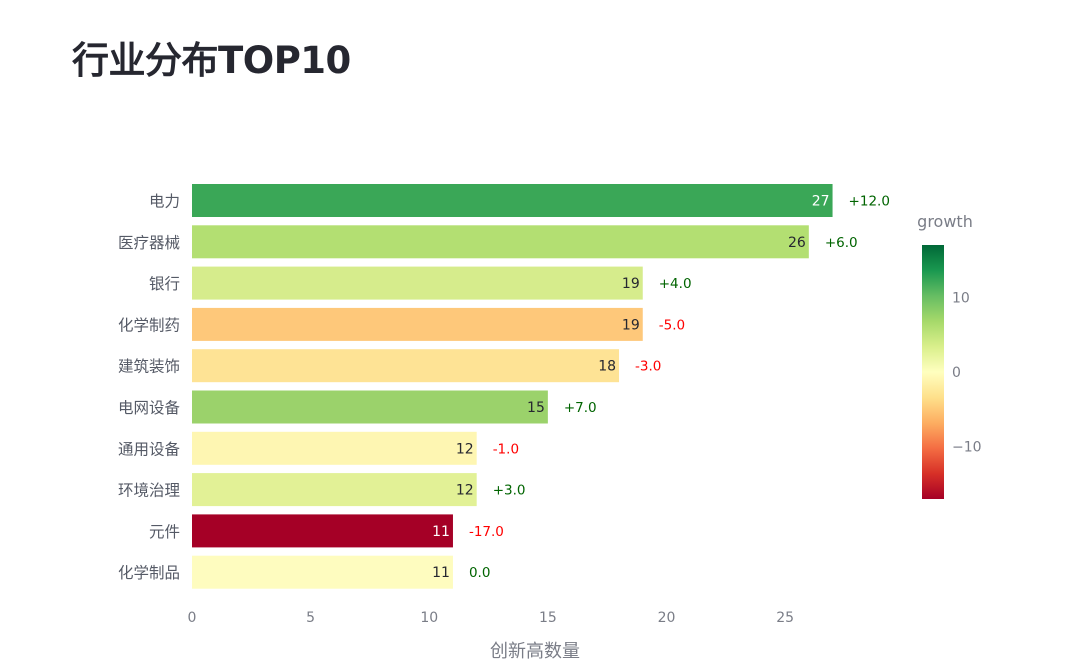 This screenshot has width=1080, height=669. Describe the element at coordinates (164, 202) in the screenshot. I see `y-tick-label: 电力` at that location.